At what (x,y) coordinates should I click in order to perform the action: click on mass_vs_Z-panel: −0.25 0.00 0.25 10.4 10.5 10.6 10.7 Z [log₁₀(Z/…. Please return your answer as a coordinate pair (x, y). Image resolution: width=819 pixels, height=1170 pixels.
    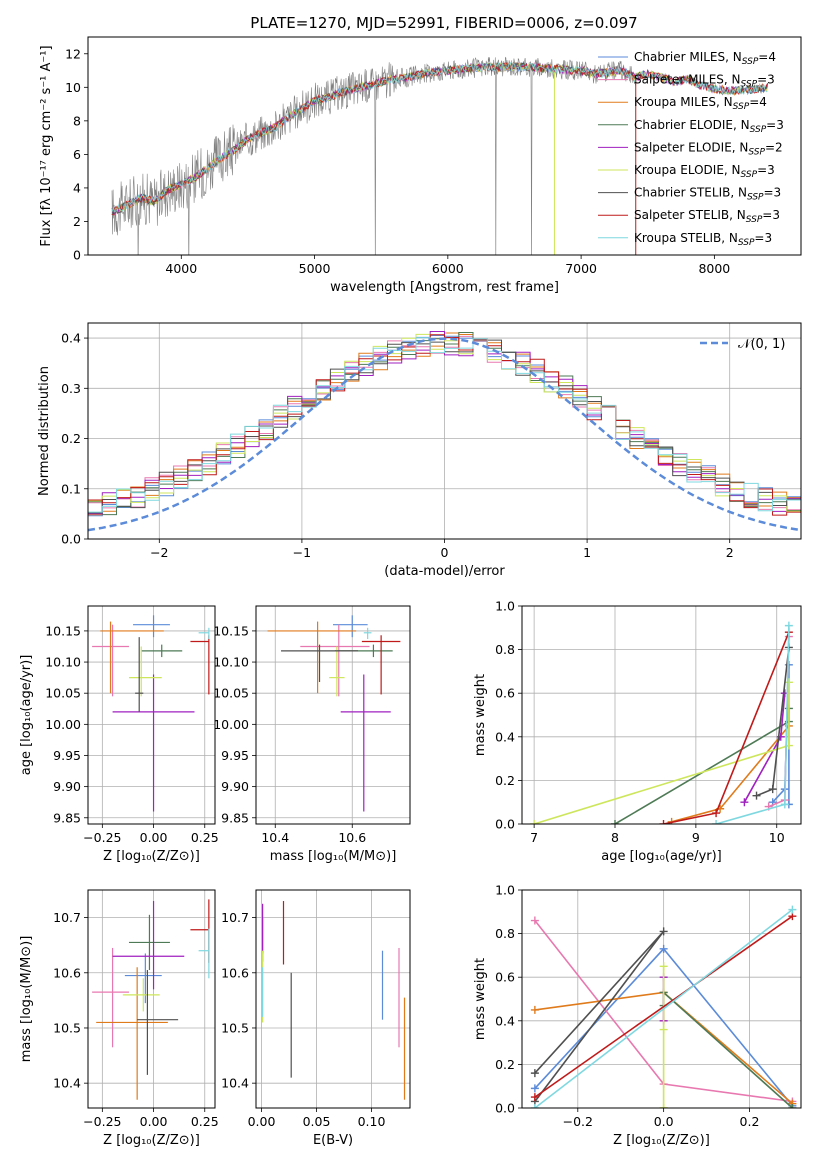
    Looking at the image, I should click on (119, 1018).